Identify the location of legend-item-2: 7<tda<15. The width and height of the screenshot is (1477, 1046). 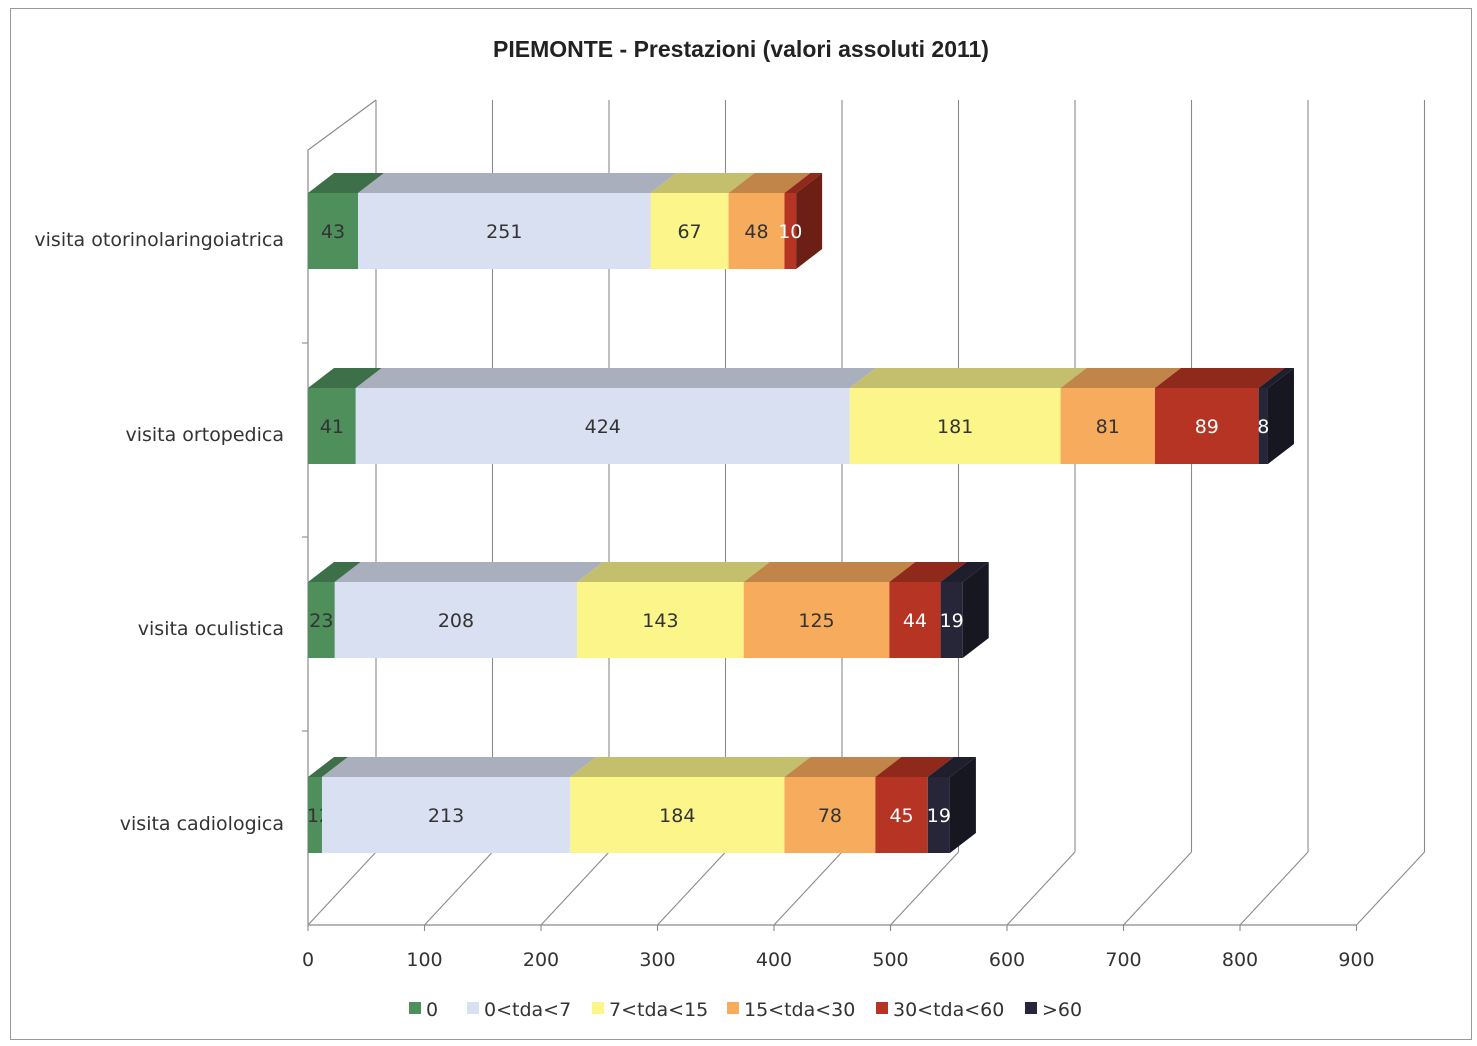
(658, 1010).